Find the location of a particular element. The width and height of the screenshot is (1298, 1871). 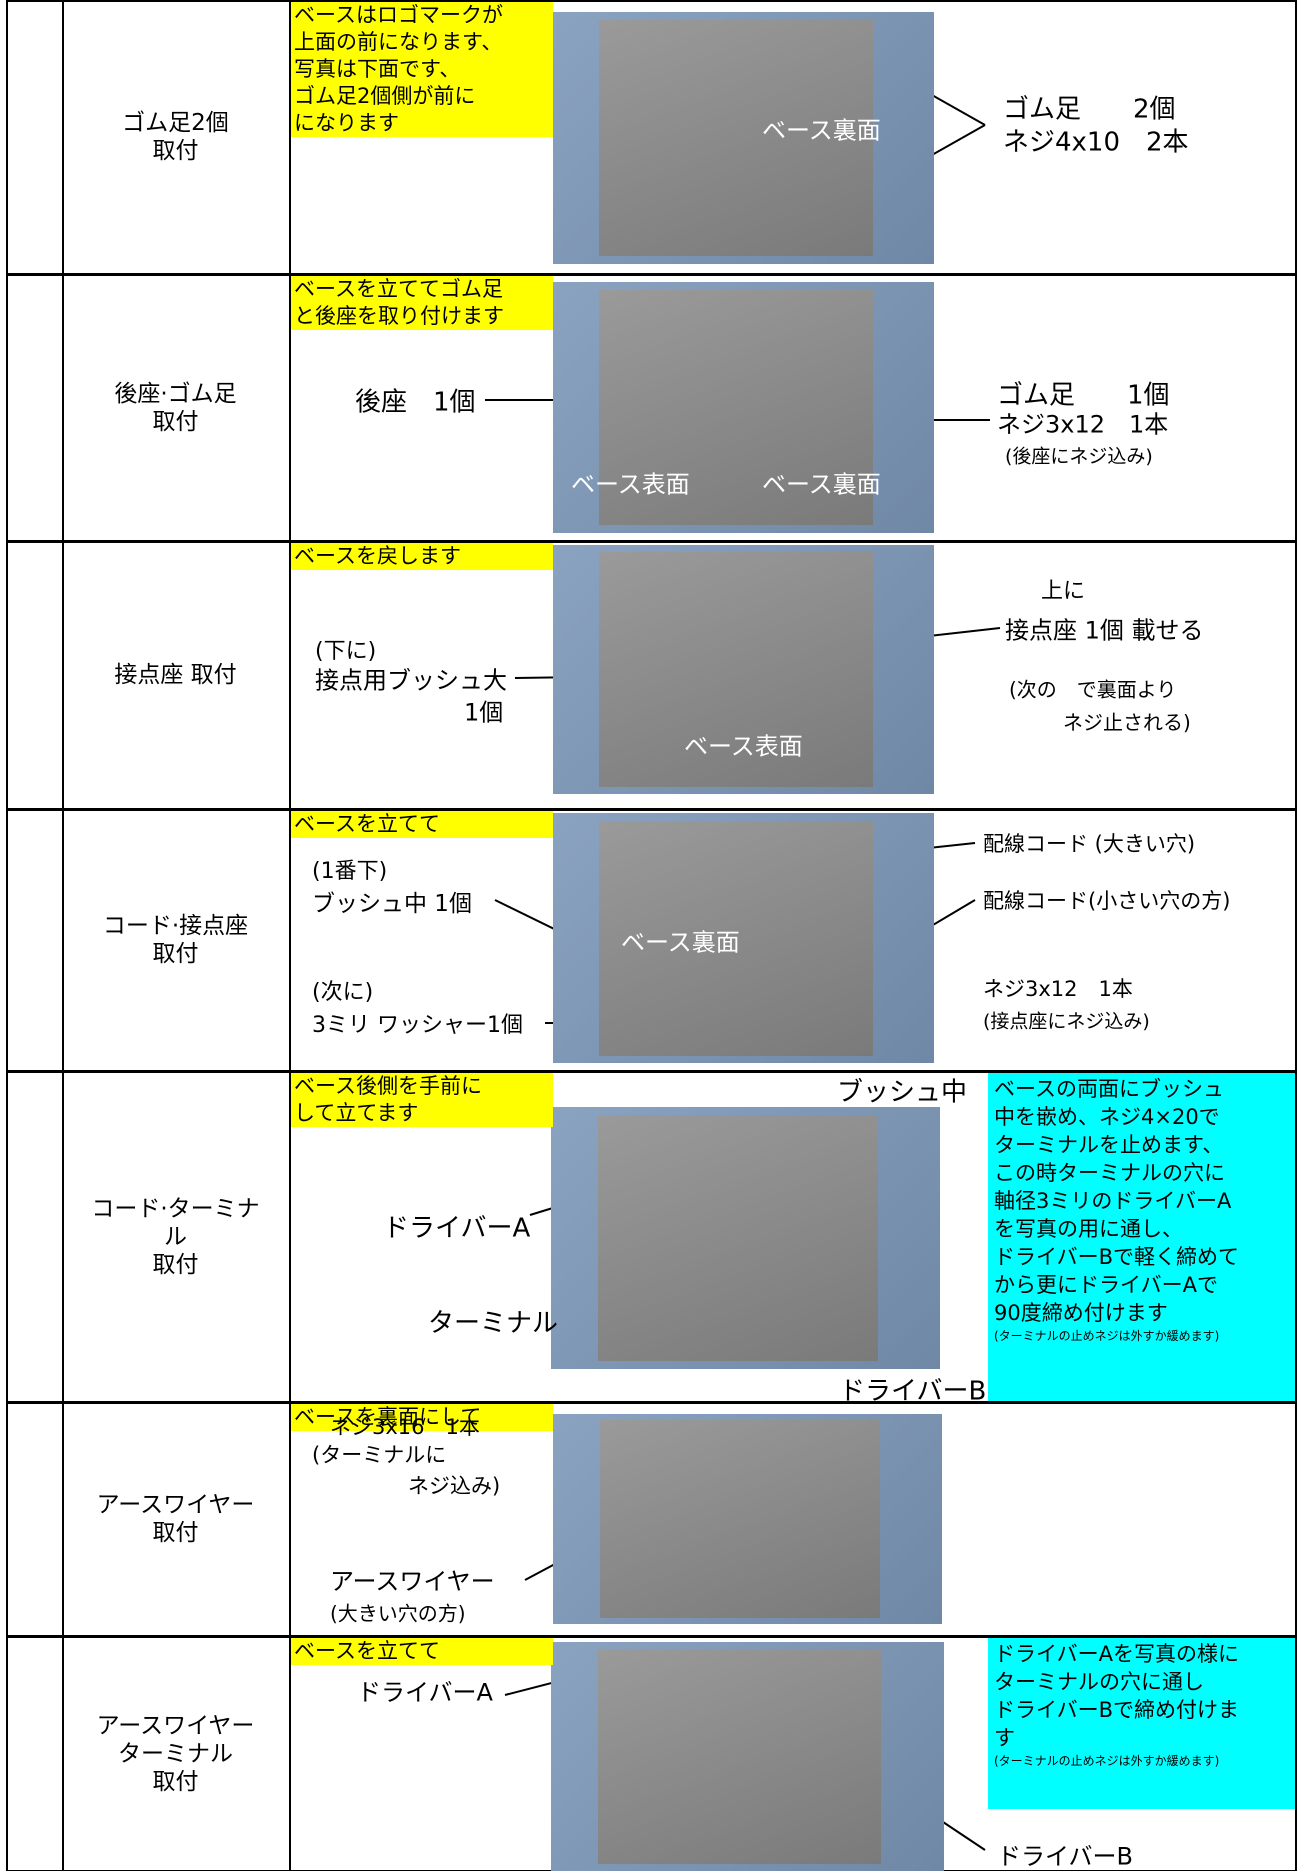

step-label: アースワイヤー ターミナル 取付 is located at coordinates (175, 1753).